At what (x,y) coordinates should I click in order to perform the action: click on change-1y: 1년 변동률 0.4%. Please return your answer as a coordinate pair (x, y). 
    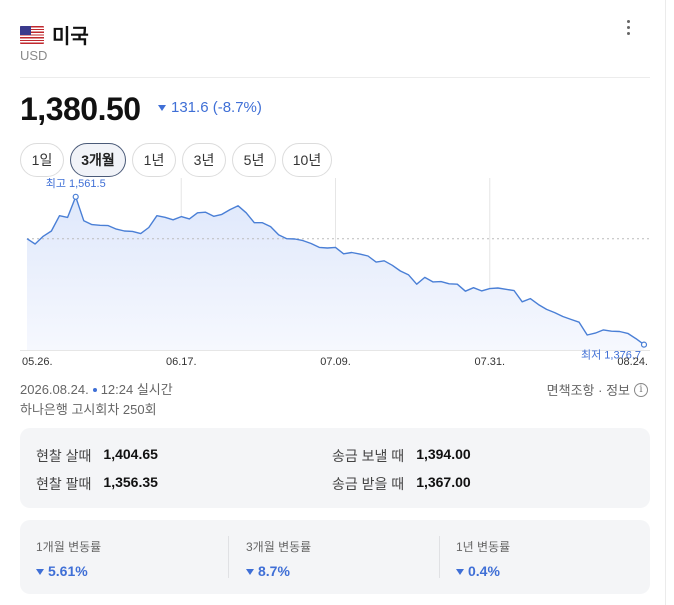
    Looking at the image, I should click on (483, 558).